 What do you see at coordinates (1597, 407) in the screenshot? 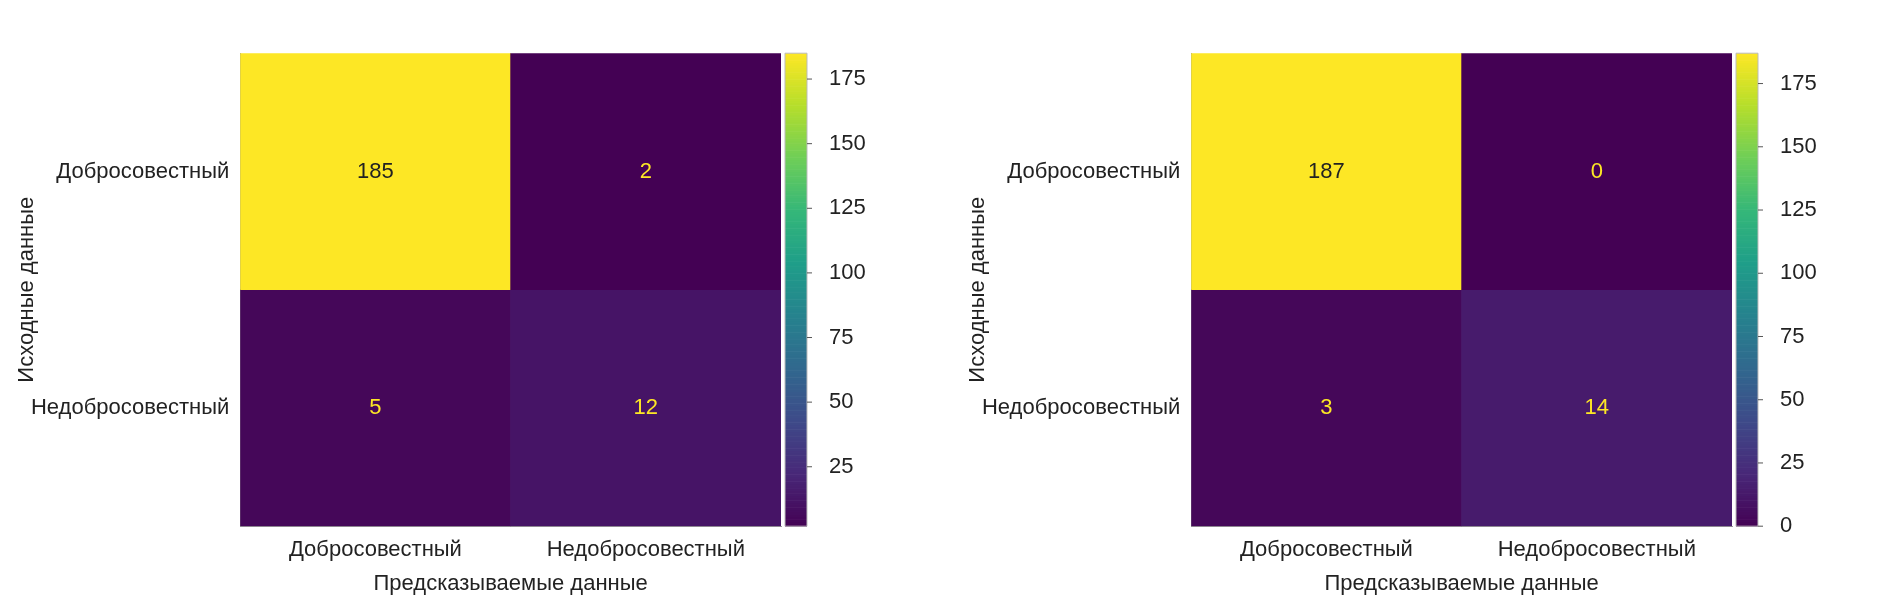
I see `data-label: 14` at bounding box center [1597, 407].